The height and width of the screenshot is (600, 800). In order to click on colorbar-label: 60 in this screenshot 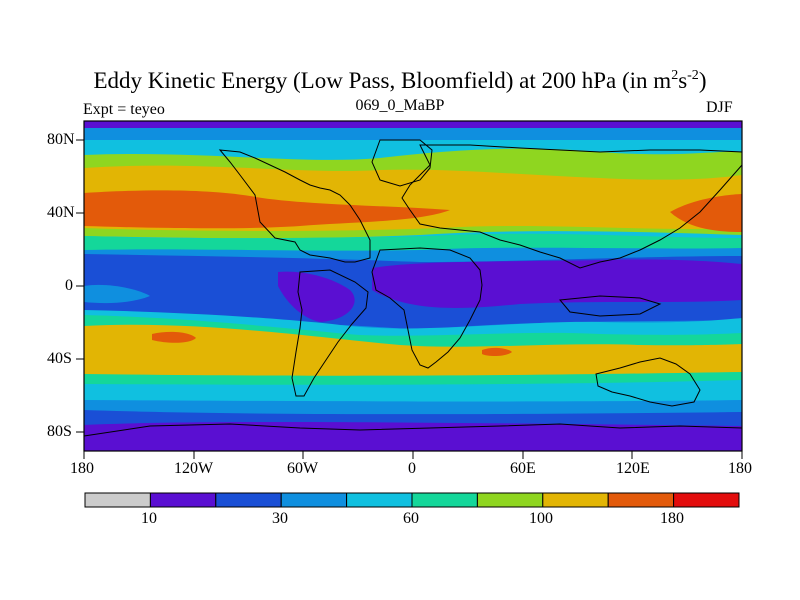, I will do `click(411, 518)`.